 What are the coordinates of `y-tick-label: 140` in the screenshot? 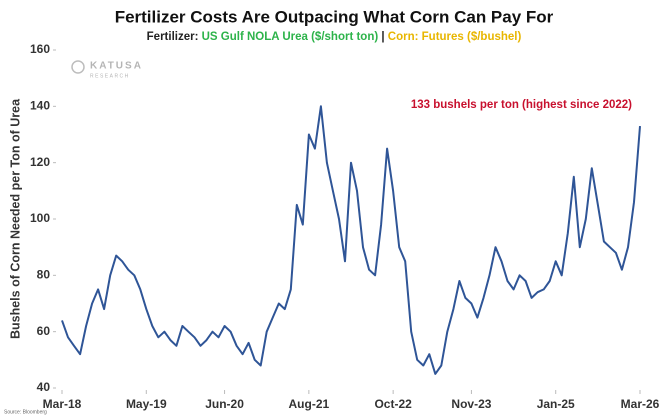 It's located at (40, 106).